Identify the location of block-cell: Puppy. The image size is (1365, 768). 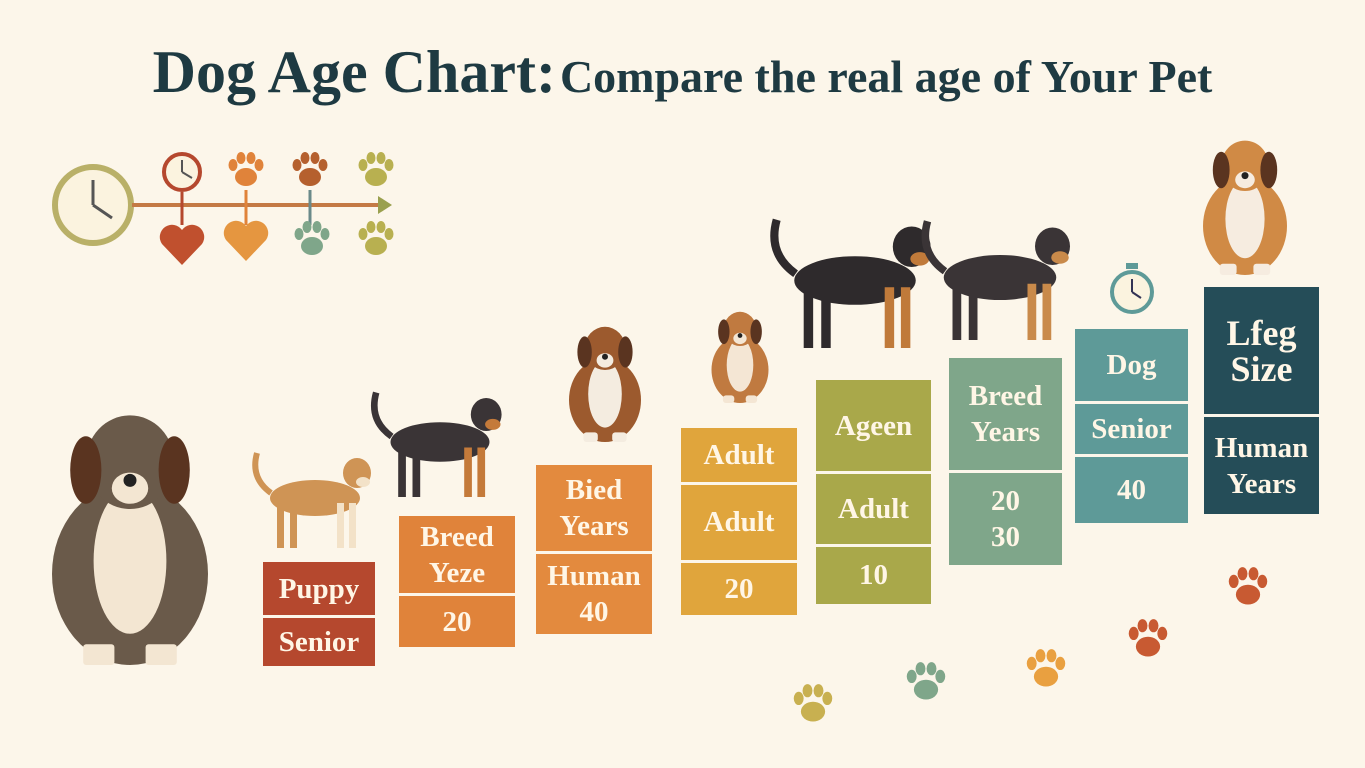
(319, 590).